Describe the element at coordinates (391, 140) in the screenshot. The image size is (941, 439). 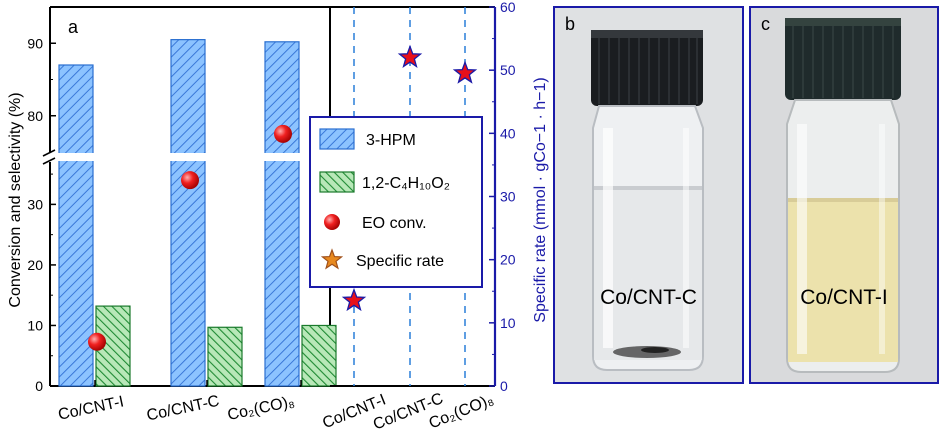
I see `legend-label: 3-HPM` at that location.